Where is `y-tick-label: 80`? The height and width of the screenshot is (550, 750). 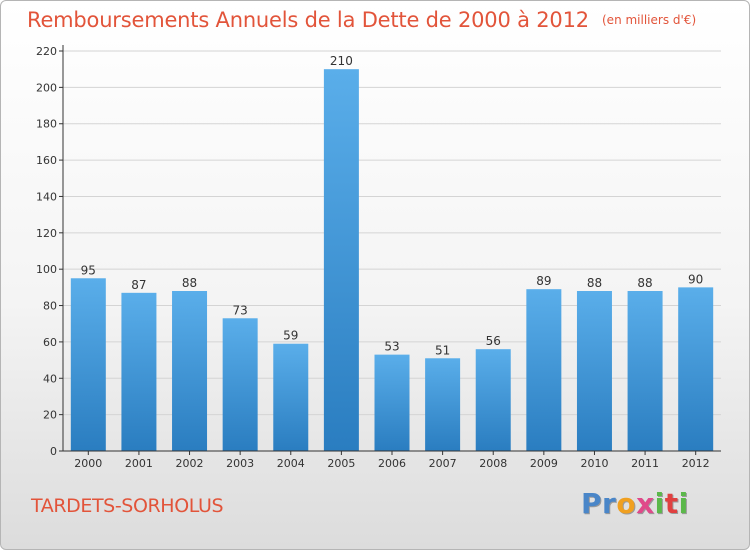
y-tick-label: 80 is located at coordinates (50, 306).